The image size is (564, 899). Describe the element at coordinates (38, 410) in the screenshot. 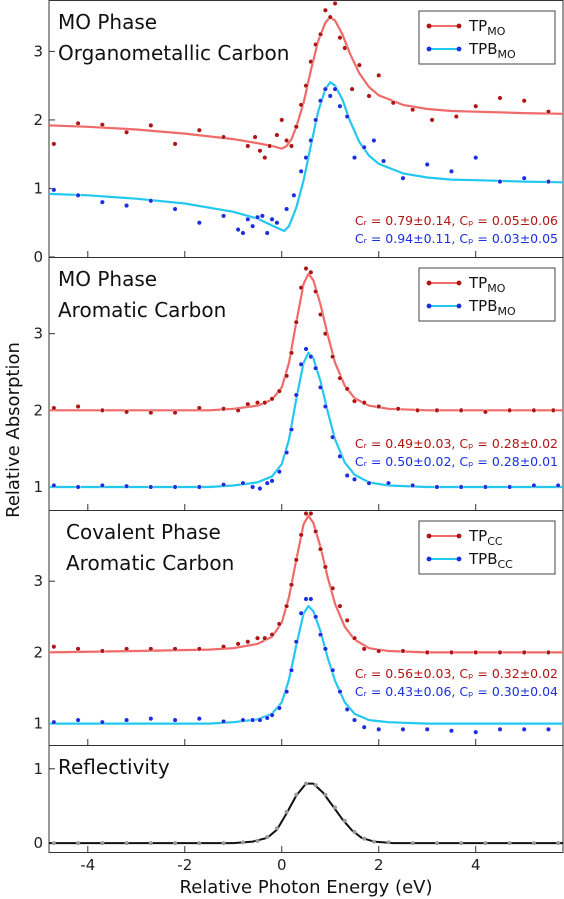

I see `y-tick-label: 2` at that location.